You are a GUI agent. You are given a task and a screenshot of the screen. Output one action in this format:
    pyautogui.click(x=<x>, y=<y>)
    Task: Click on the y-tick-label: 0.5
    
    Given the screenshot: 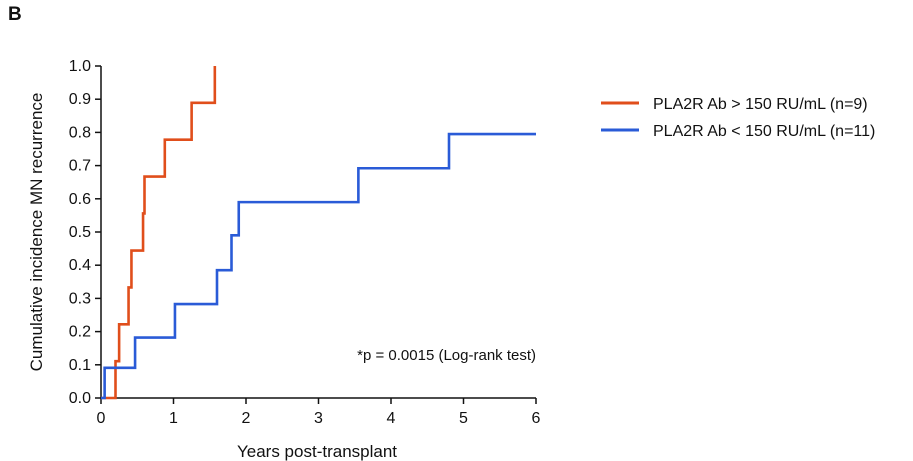 What is the action you would take?
    pyautogui.click(x=80, y=232)
    